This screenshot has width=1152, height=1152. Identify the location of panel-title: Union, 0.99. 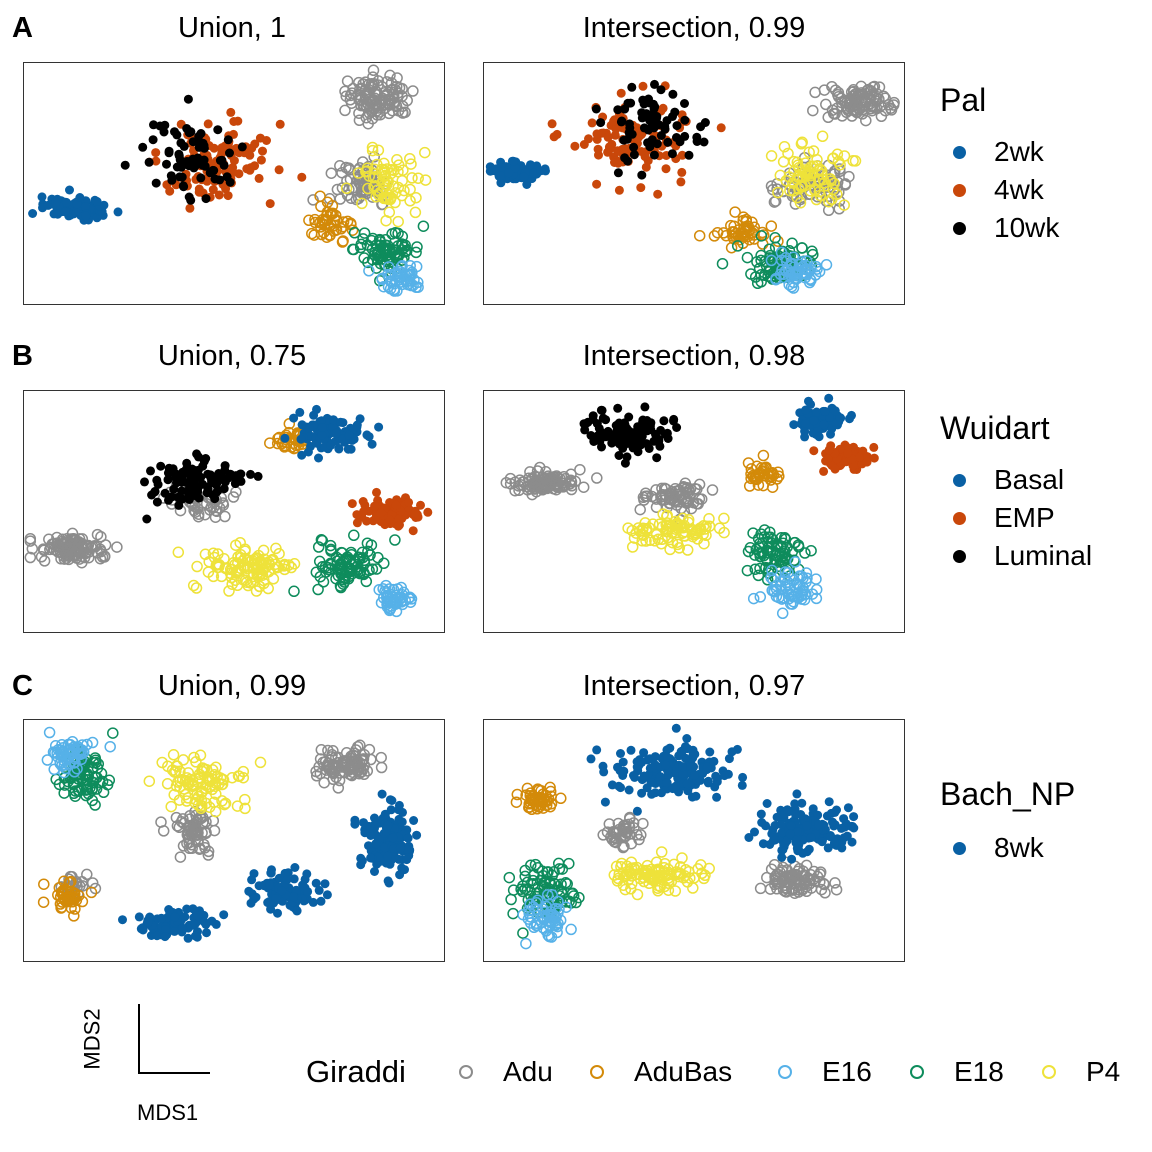
(232, 686).